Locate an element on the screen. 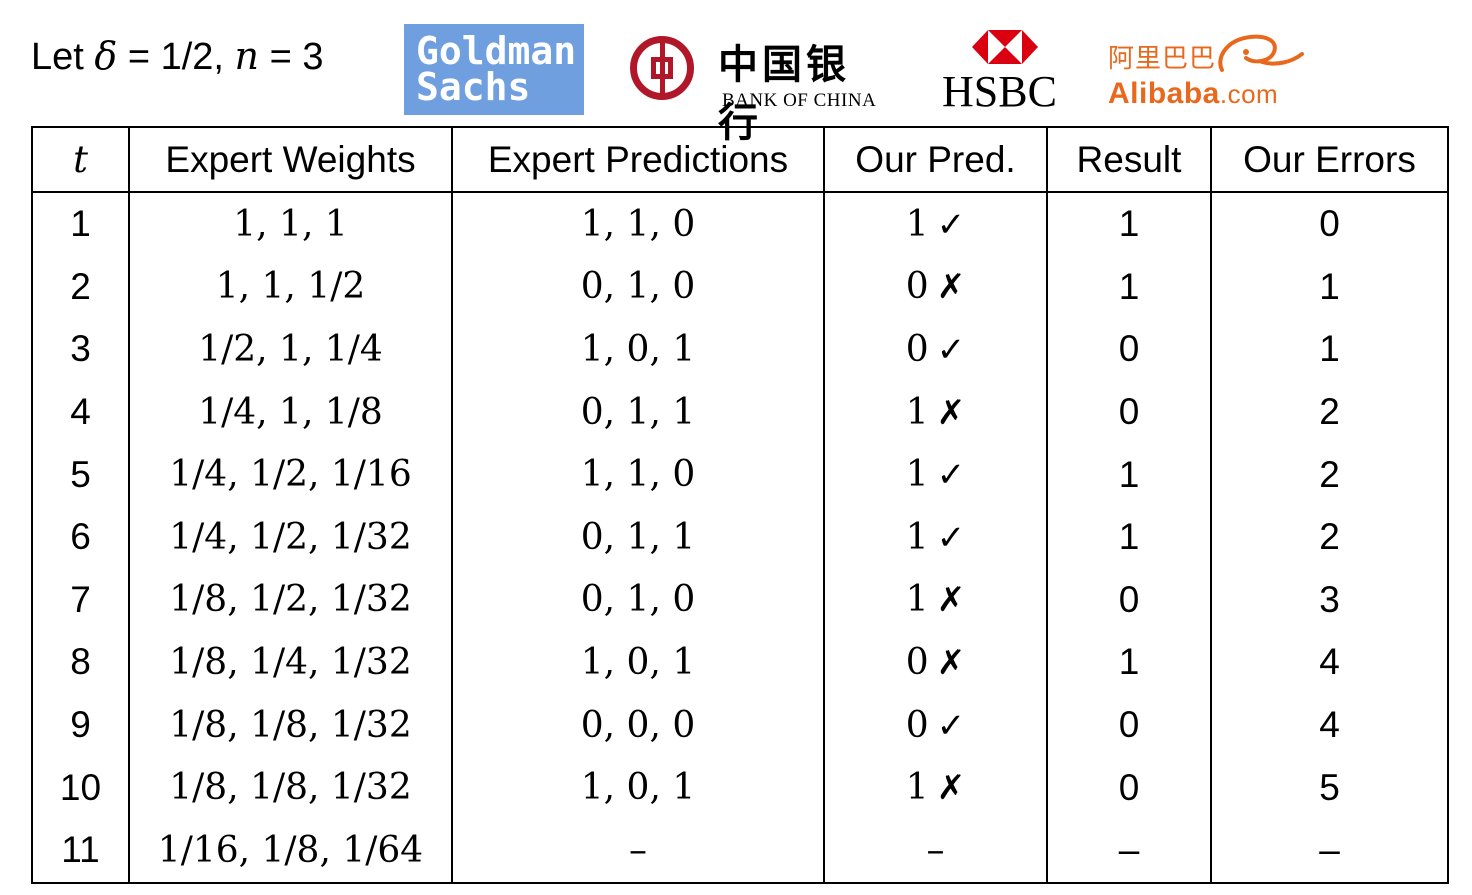 The image size is (1472, 895). cell-predictions: 0, 0, 0 is located at coordinates (638, 725).